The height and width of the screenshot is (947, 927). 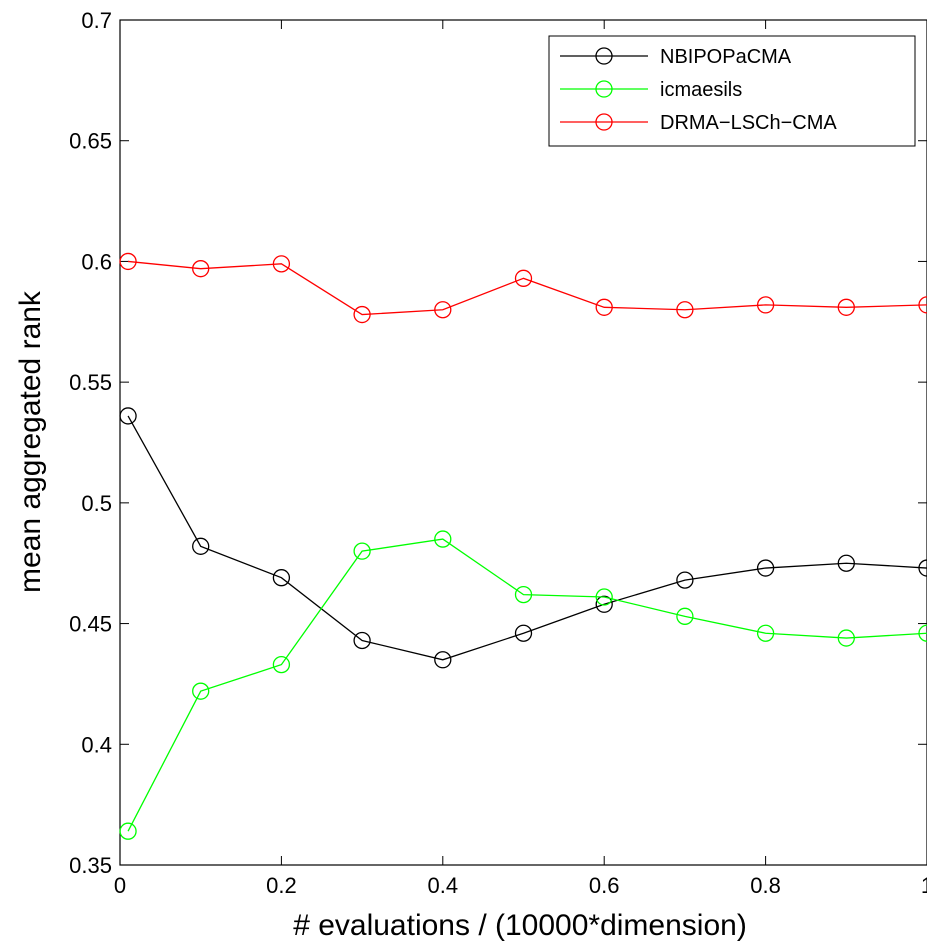 What do you see at coordinates (90, 141) in the screenshot?
I see `y-tick-label: 0.65` at bounding box center [90, 141].